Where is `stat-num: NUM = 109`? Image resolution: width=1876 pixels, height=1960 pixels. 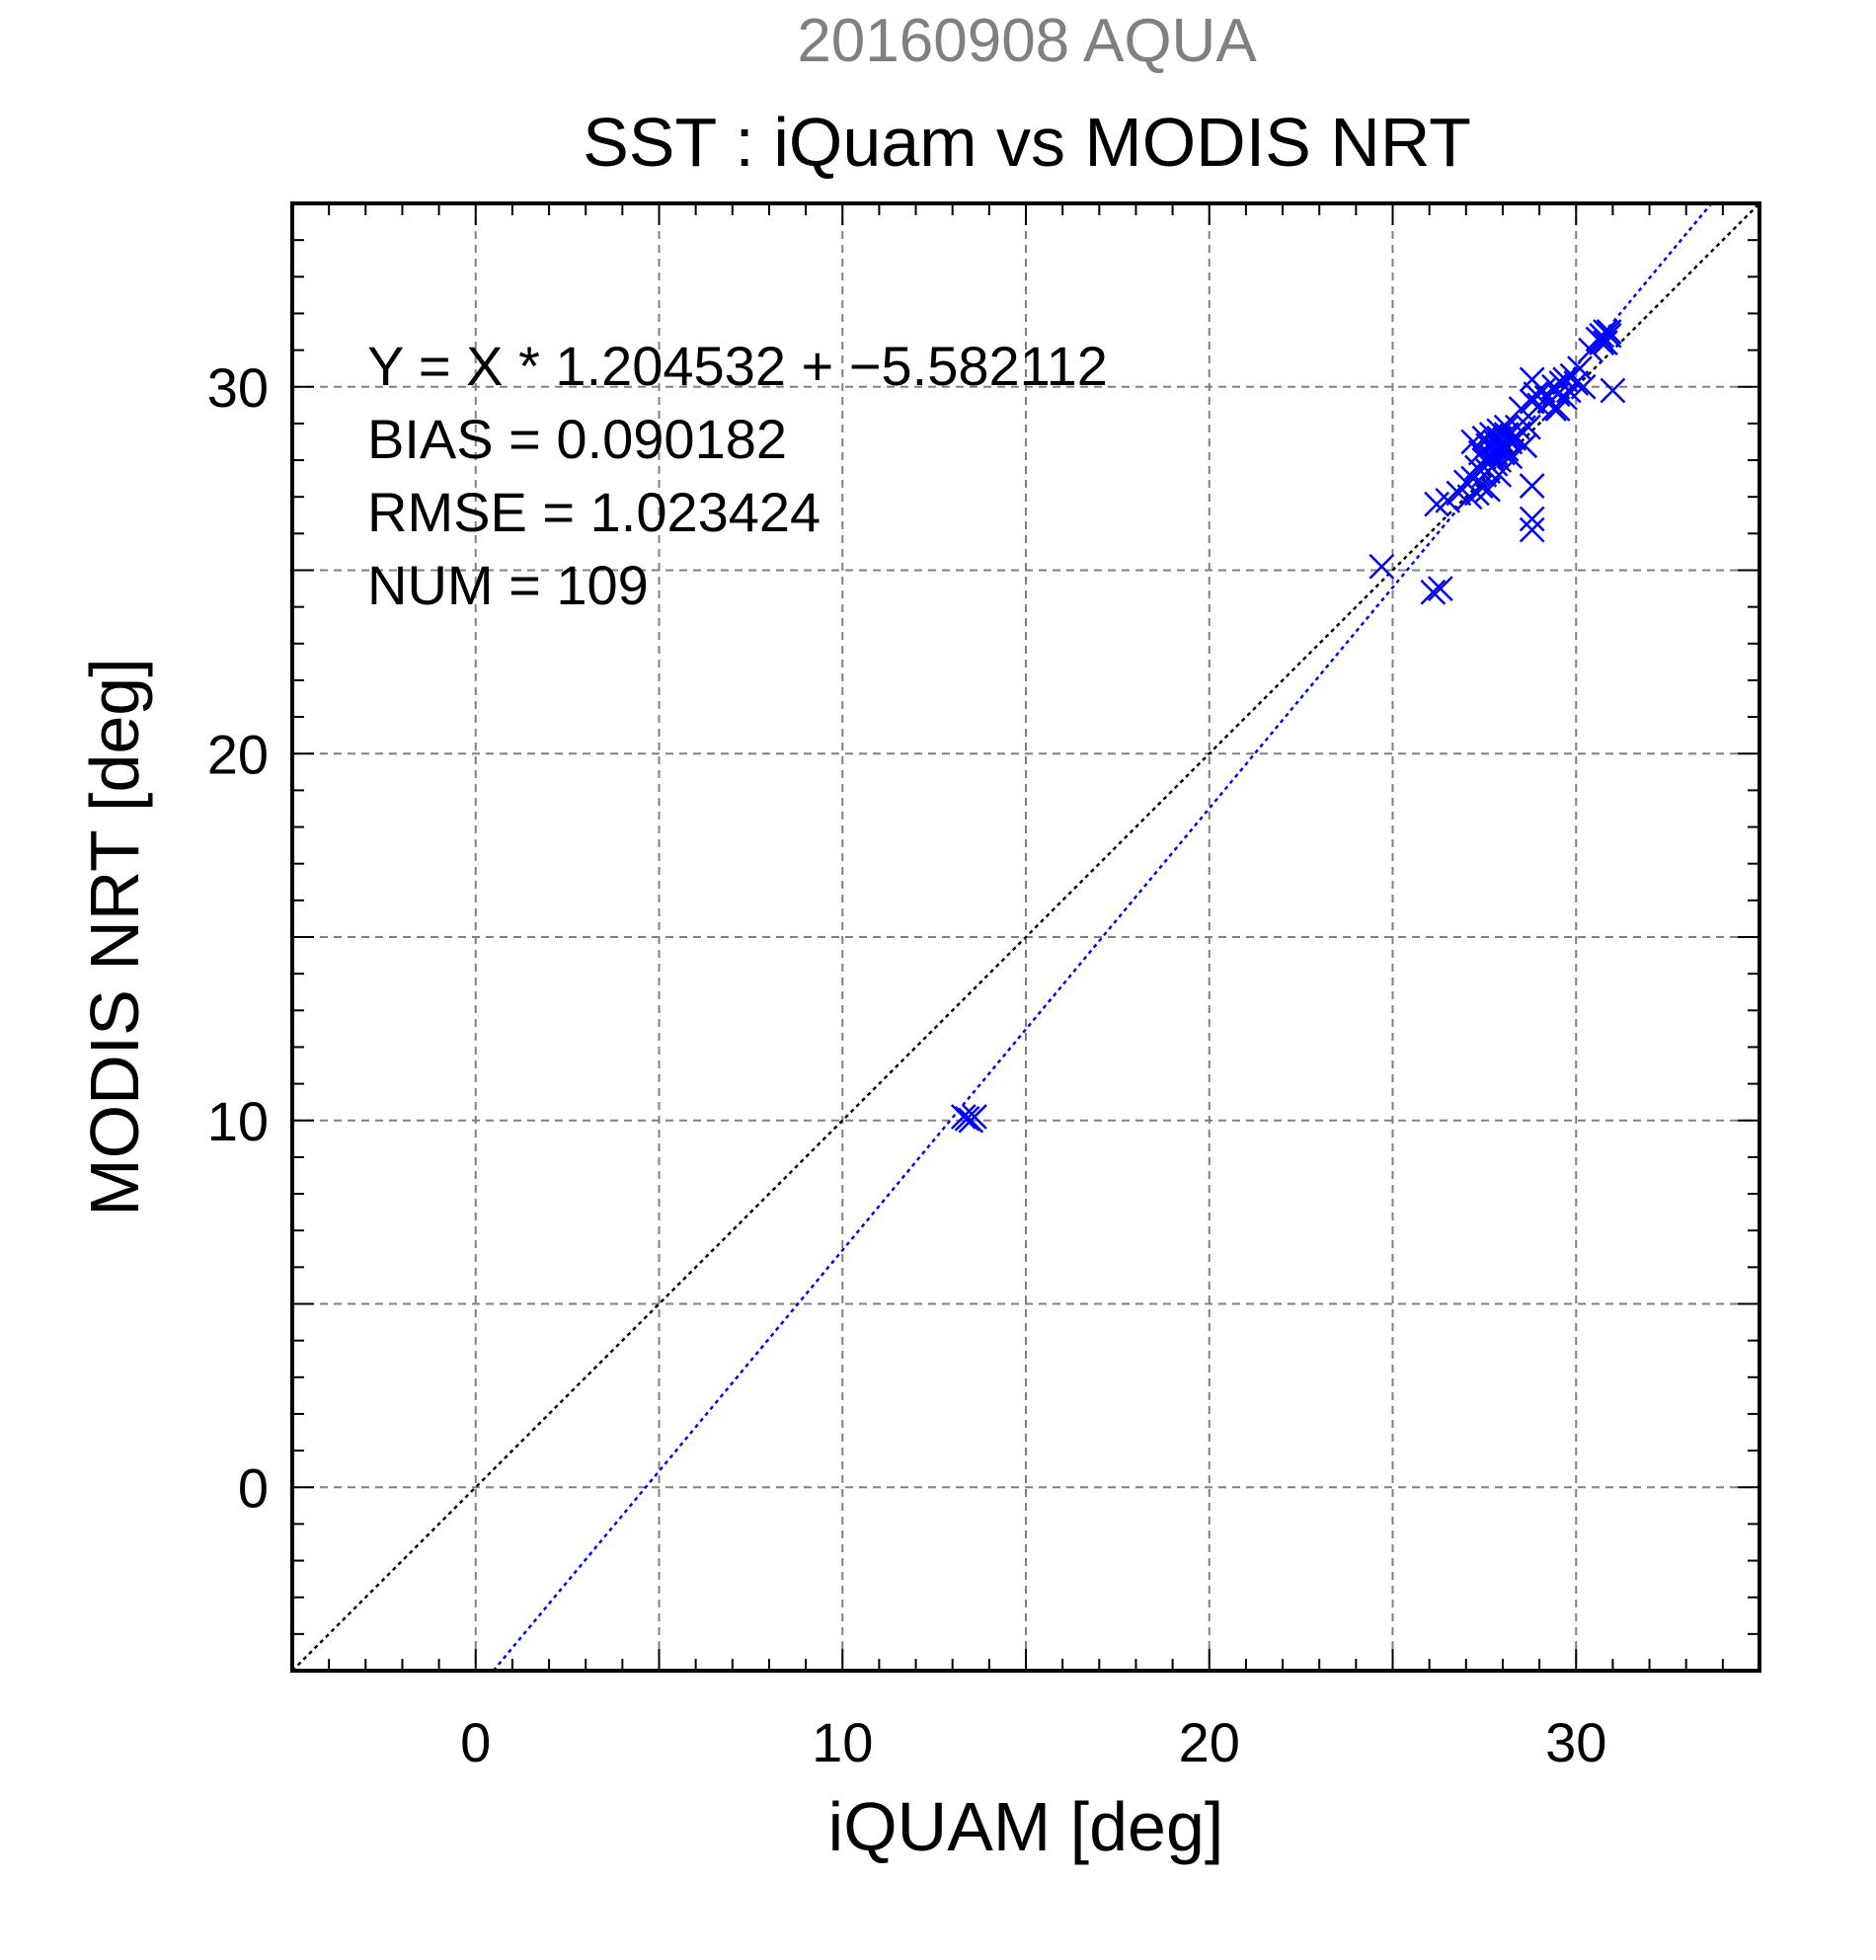
stat-num: NUM = 109 is located at coordinates (508, 585).